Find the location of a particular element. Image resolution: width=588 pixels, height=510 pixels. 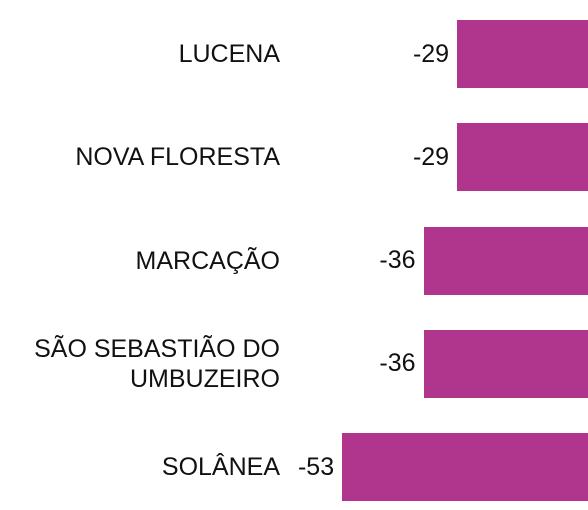

value-label: -53 is located at coordinates (316, 466).